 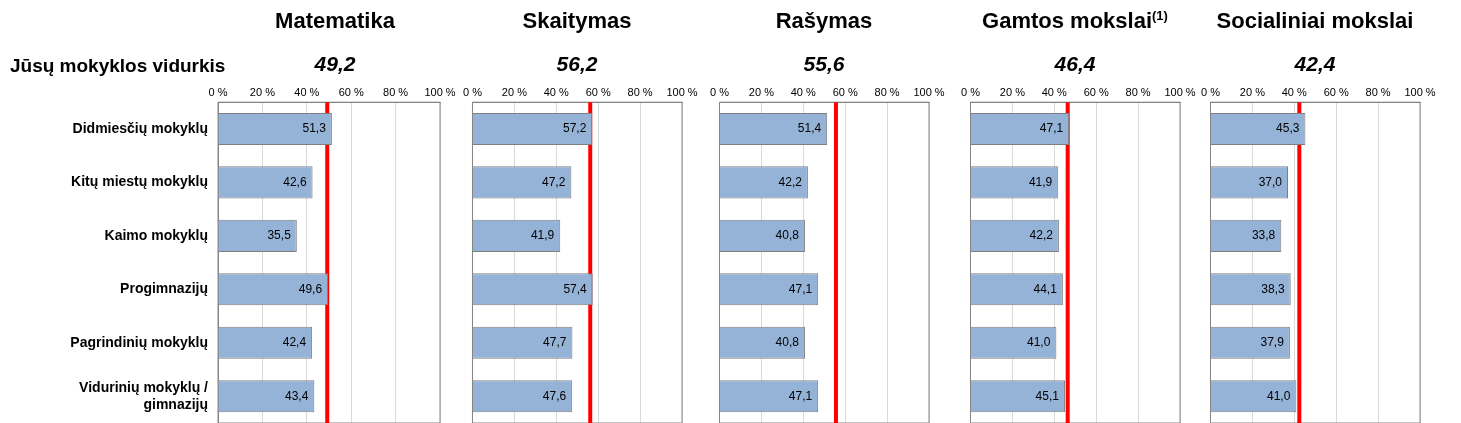 I want to click on data-label: 47,2, so click(x=554, y=181).